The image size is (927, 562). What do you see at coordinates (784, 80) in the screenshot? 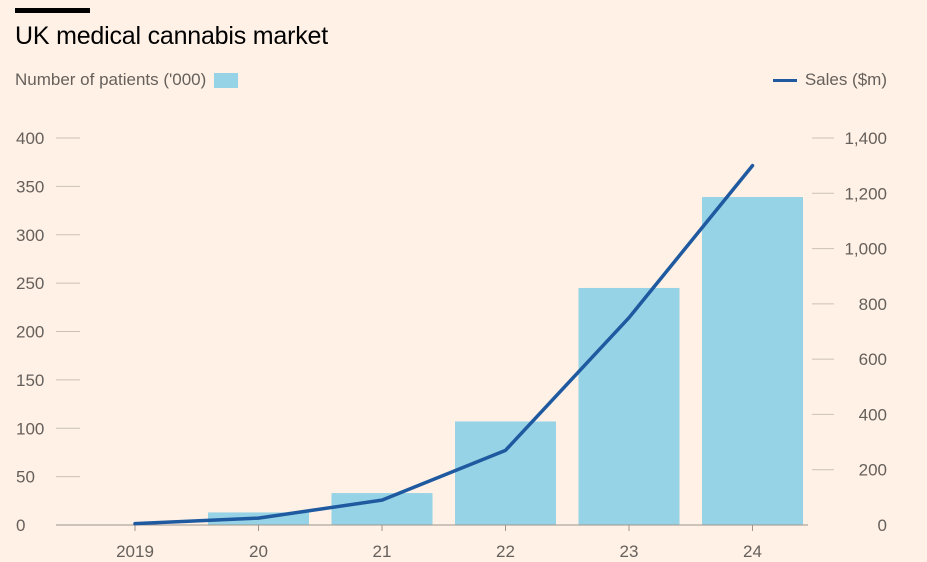
I see `legend-line-swatch` at bounding box center [784, 80].